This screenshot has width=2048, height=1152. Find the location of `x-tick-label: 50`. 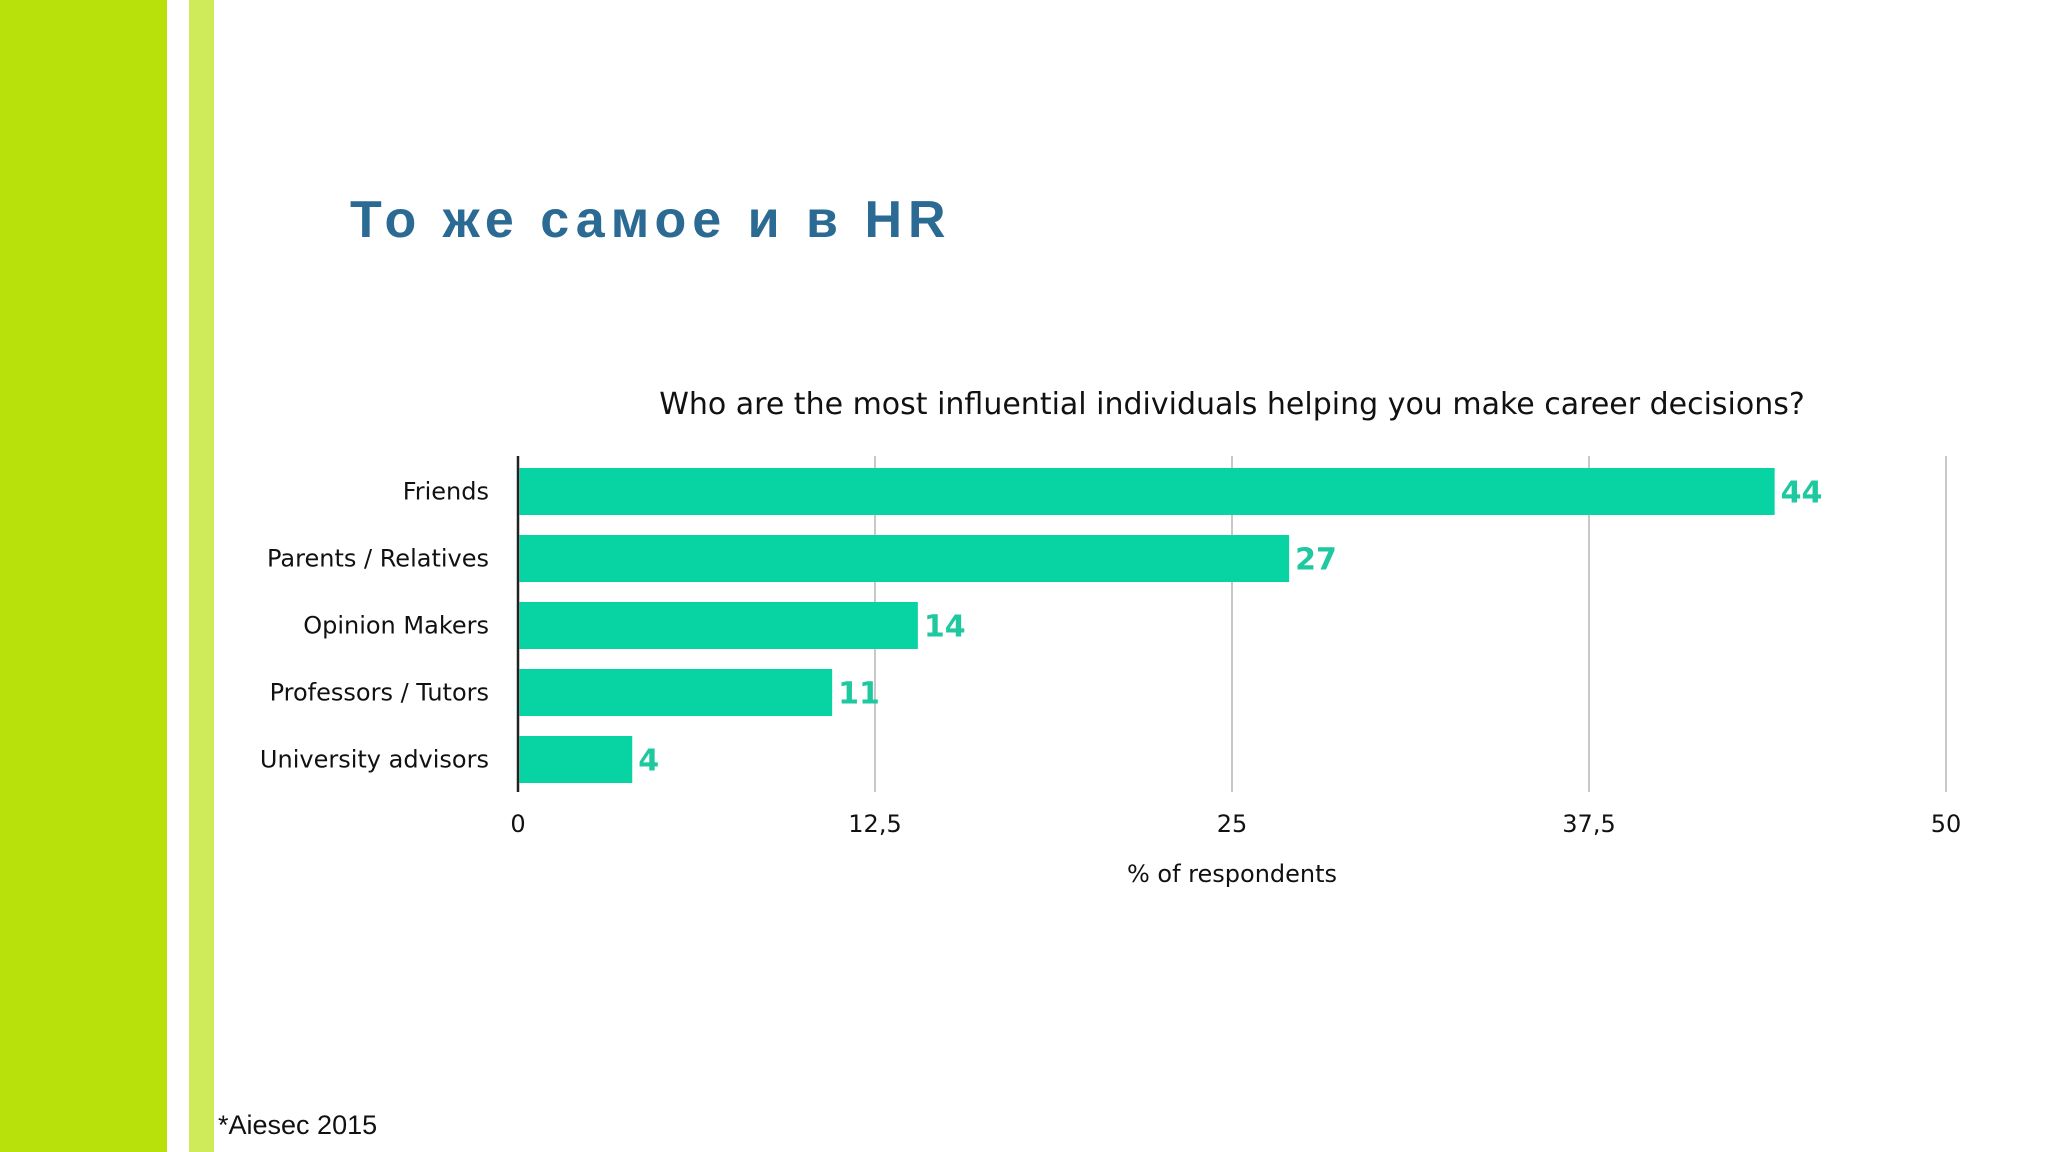

x-tick-label: 50 is located at coordinates (1946, 824).